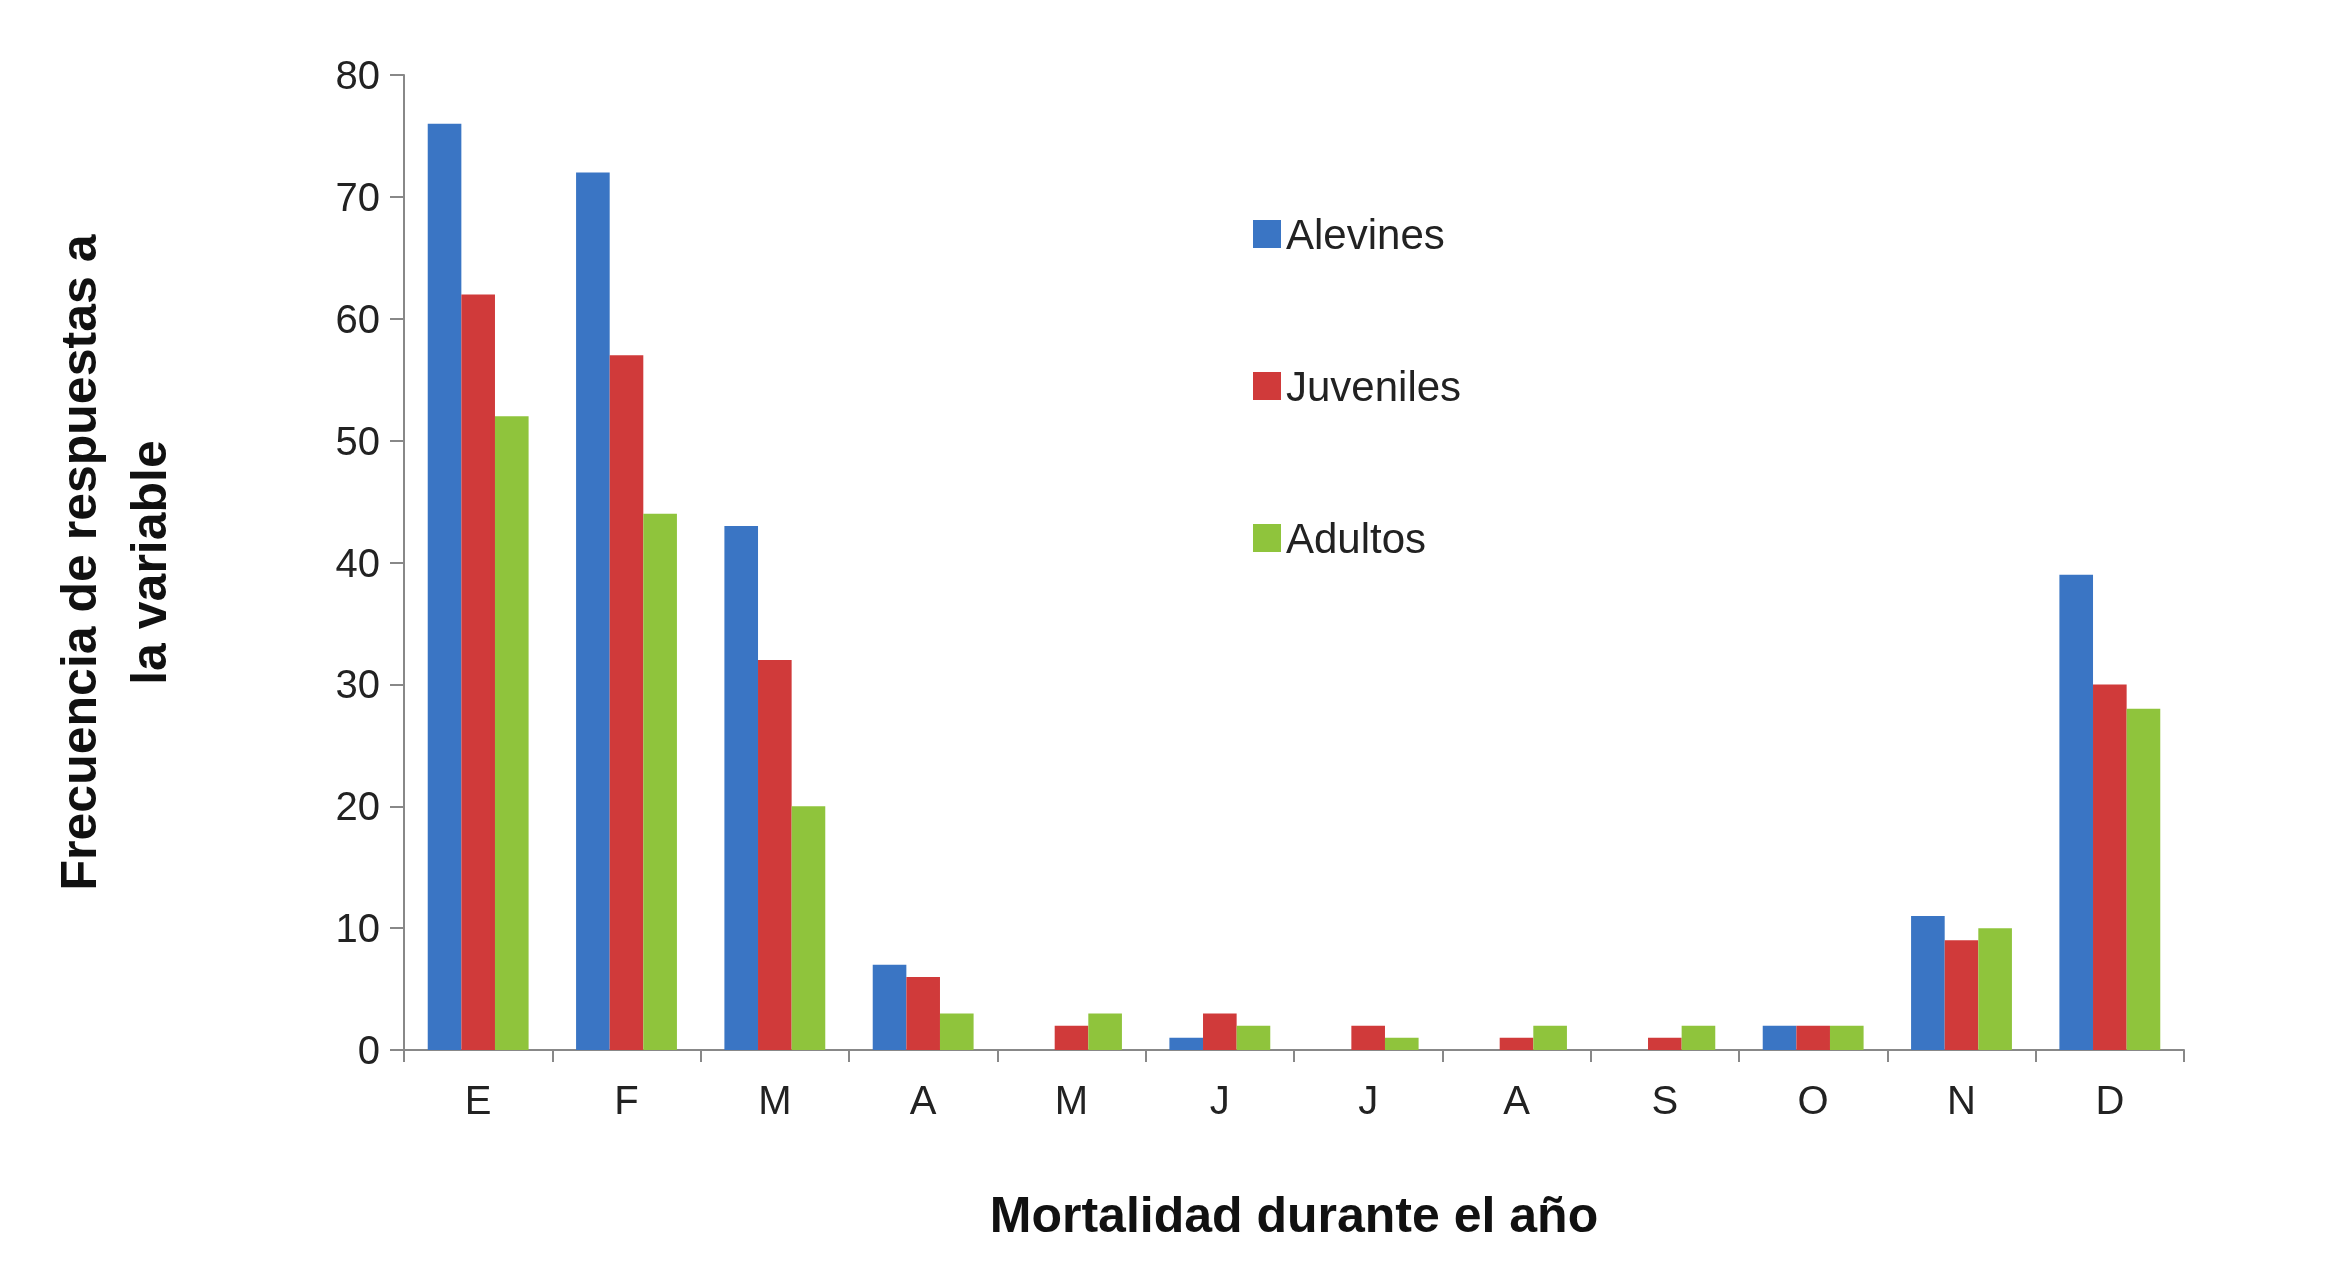 The image size is (2342, 1288). Describe the element at coordinates (626, 1100) in the screenshot. I see `x-tick-label: F` at that location.